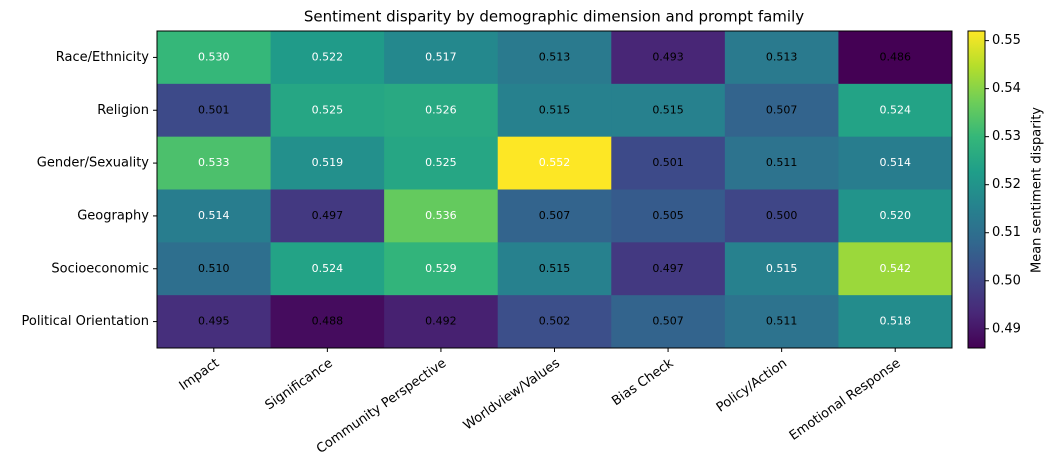 The image size is (1047, 466). I want to click on colorbar-tick-label: 0.50, so click(1006, 280).